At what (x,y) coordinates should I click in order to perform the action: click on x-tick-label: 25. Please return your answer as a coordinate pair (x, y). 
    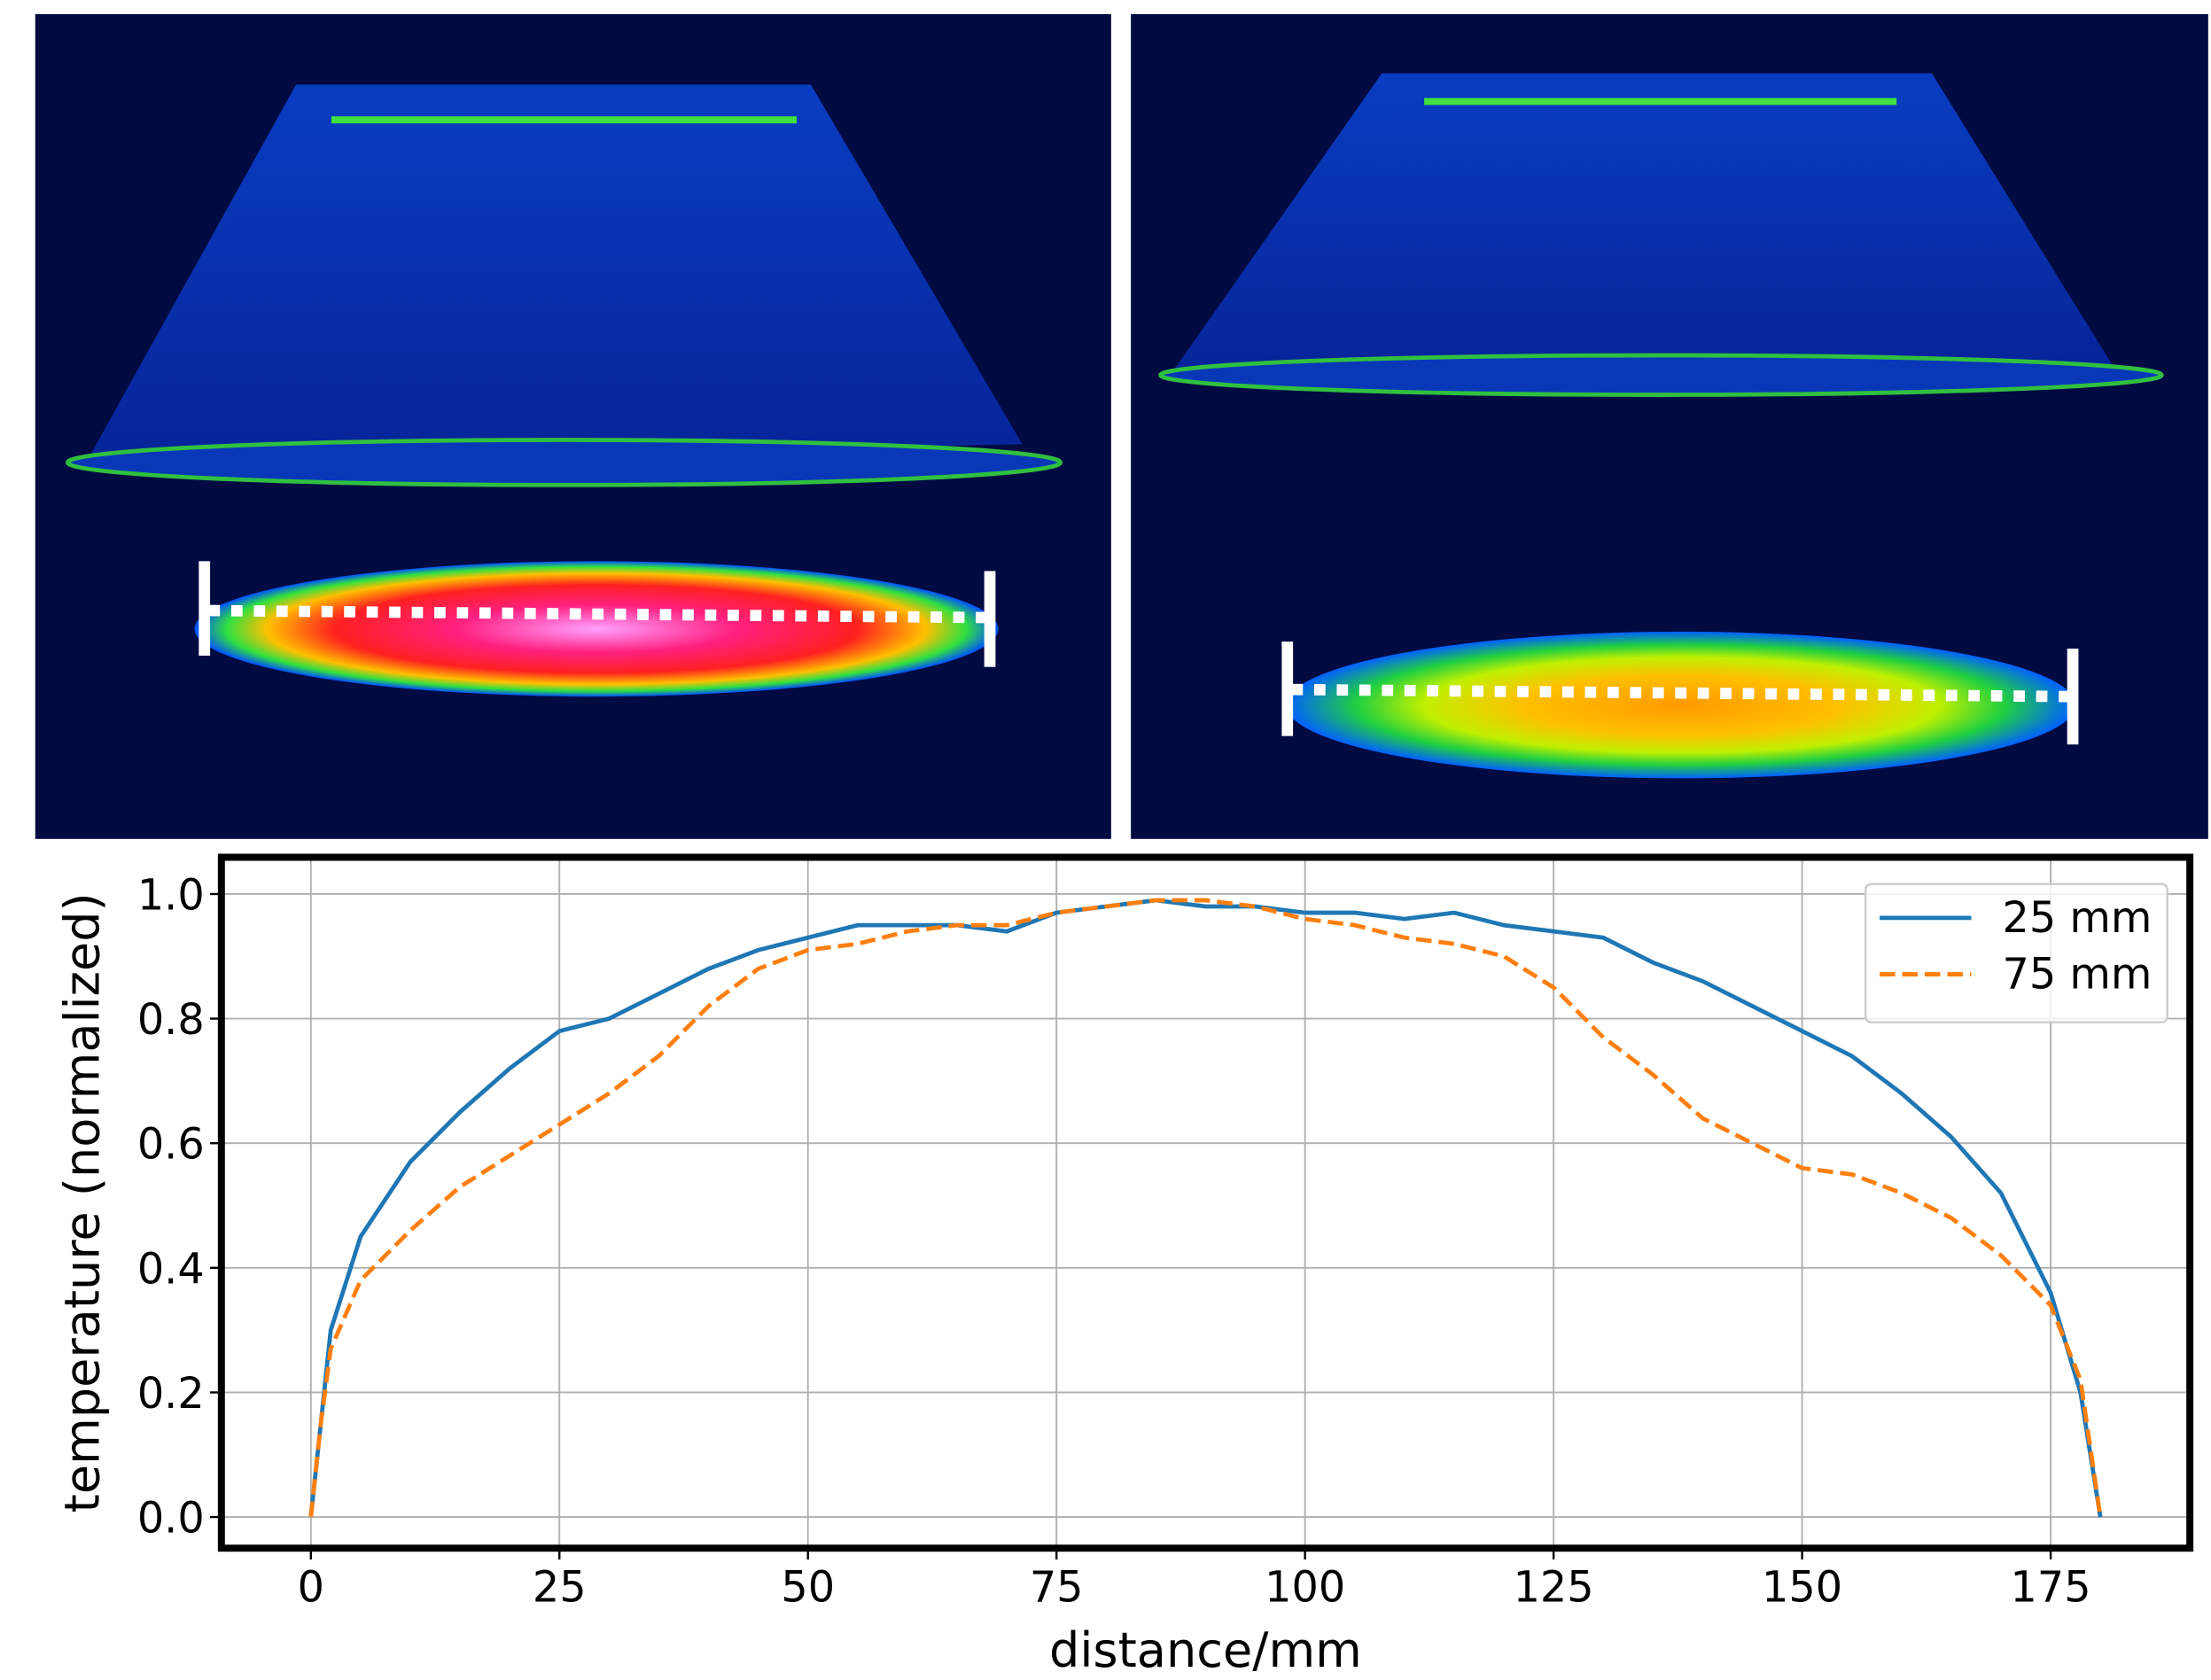
    Looking at the image, I should click on (560, 1588).